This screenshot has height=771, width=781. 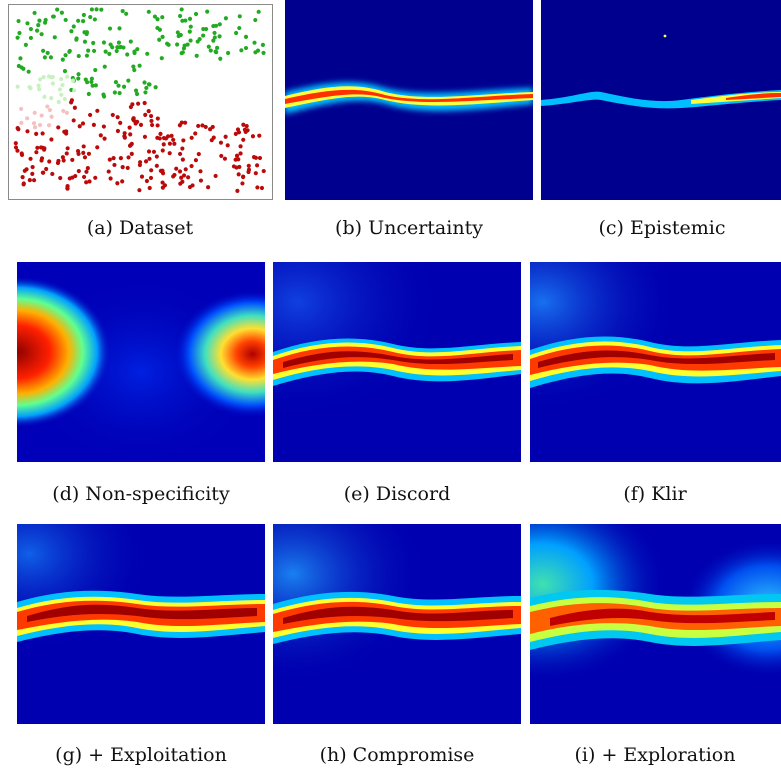 What do you see at coordinates (141, 494) in the screenshot?
I see `caption-non-specificity: (d) Non-specificity` at bounding box center [141, 494].